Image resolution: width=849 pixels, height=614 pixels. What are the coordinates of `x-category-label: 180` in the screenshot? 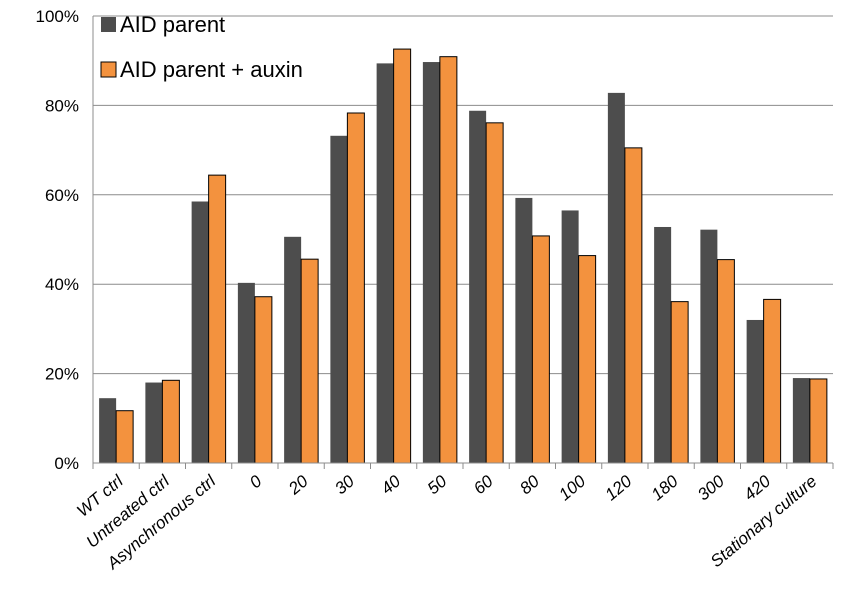 It's located at (665, 487).